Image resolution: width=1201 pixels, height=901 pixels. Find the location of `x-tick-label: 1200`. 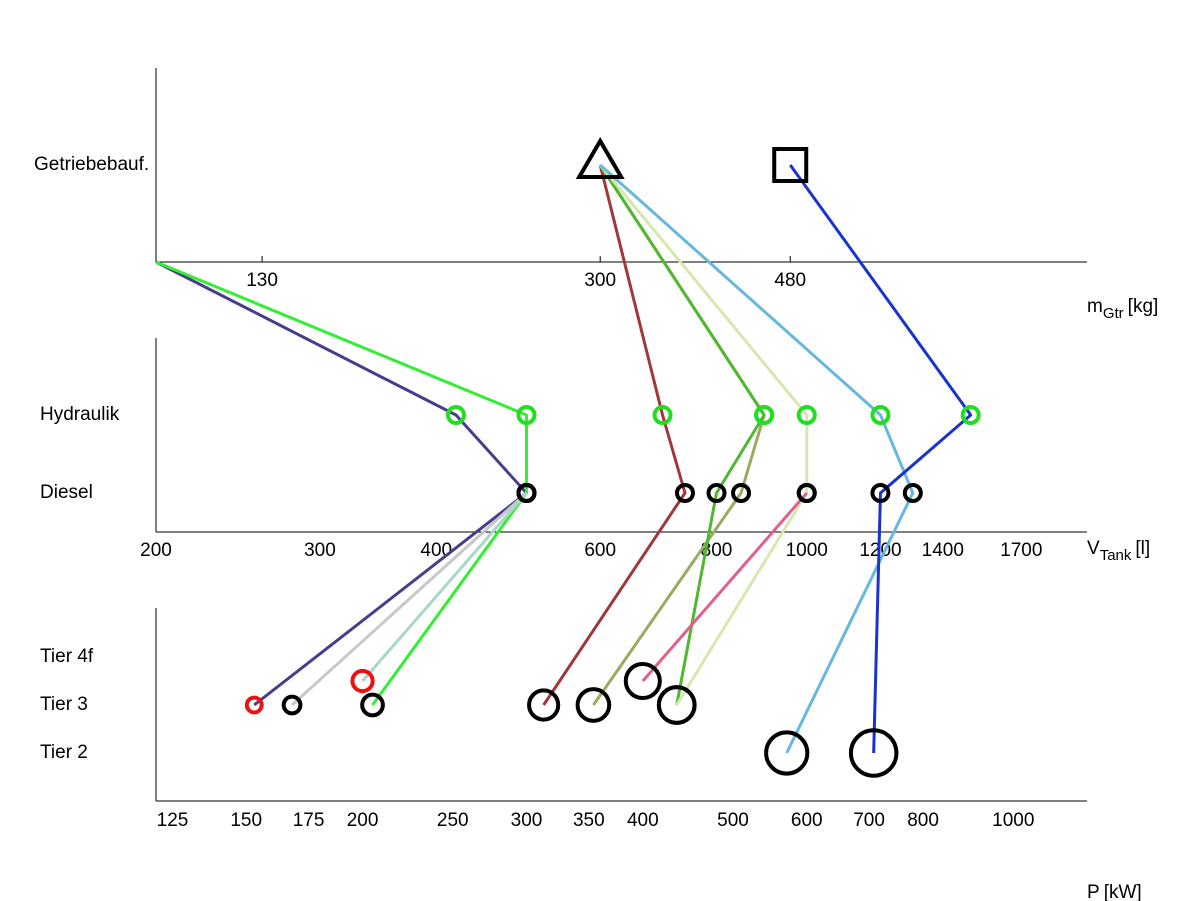

x-tick-label: 1200 is located at coordinates (880, 550).